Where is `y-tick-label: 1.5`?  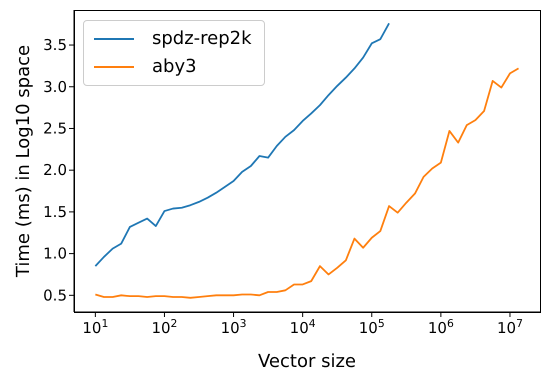 y-tick-label: 1.5 is located at coordinates (55, 211).